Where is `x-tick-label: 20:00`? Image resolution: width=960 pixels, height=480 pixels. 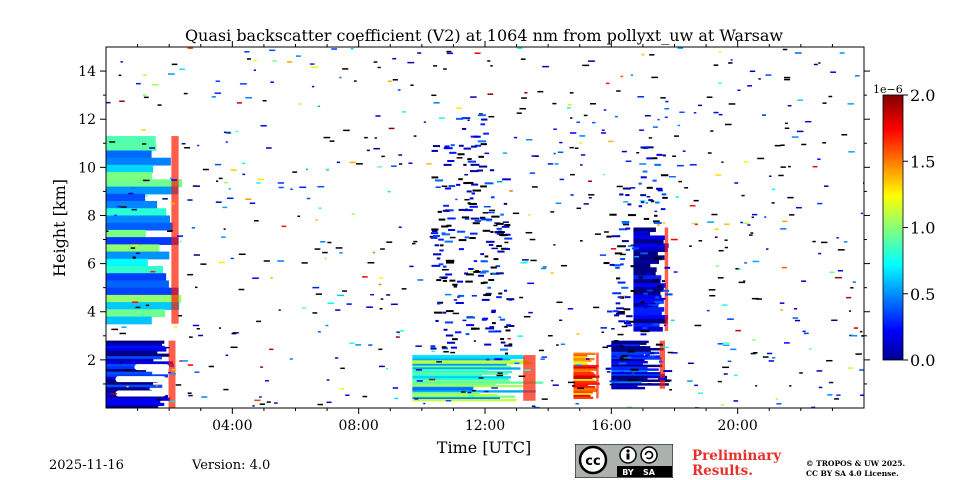
x-tick-label: 20:00 is located at coordinates (737, 426).